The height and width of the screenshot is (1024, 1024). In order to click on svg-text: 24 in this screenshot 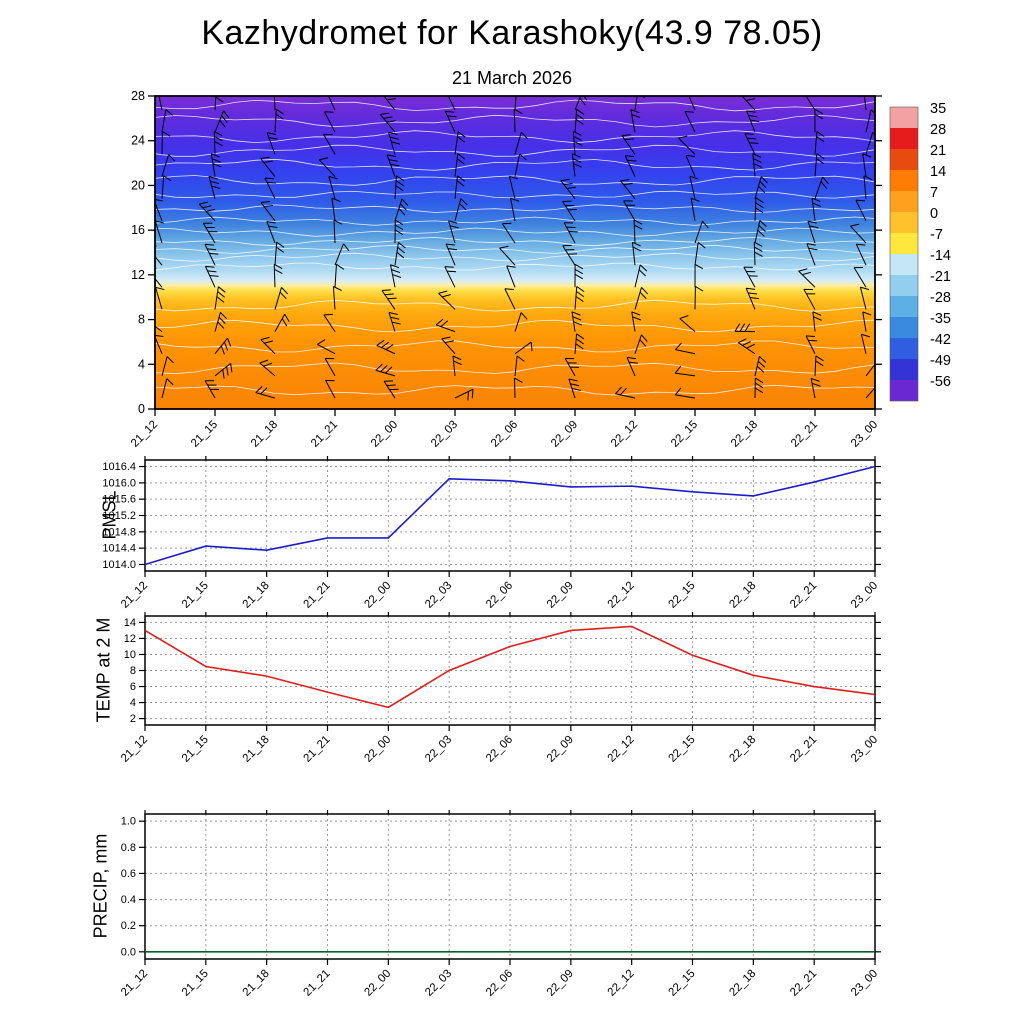, I will do `click(138, 141)`.